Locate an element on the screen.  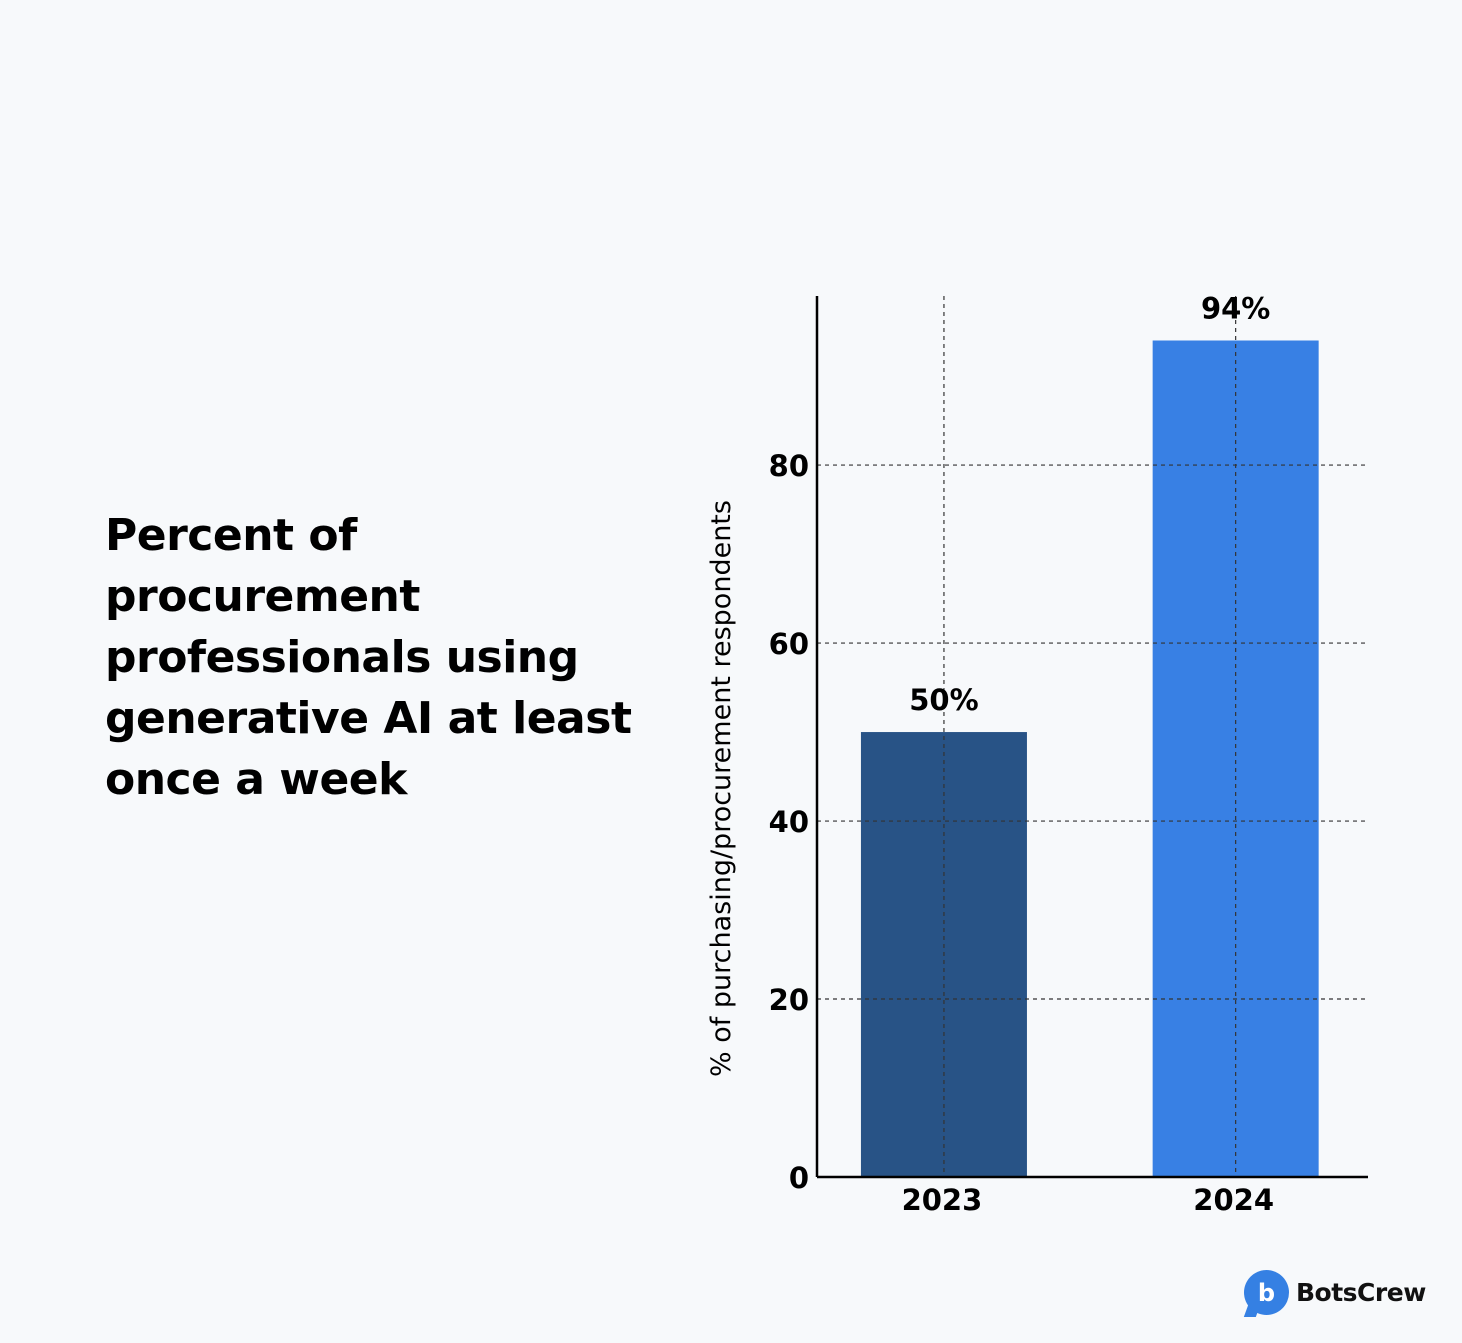
bar-2024 is located at coordinates (1235, 758).